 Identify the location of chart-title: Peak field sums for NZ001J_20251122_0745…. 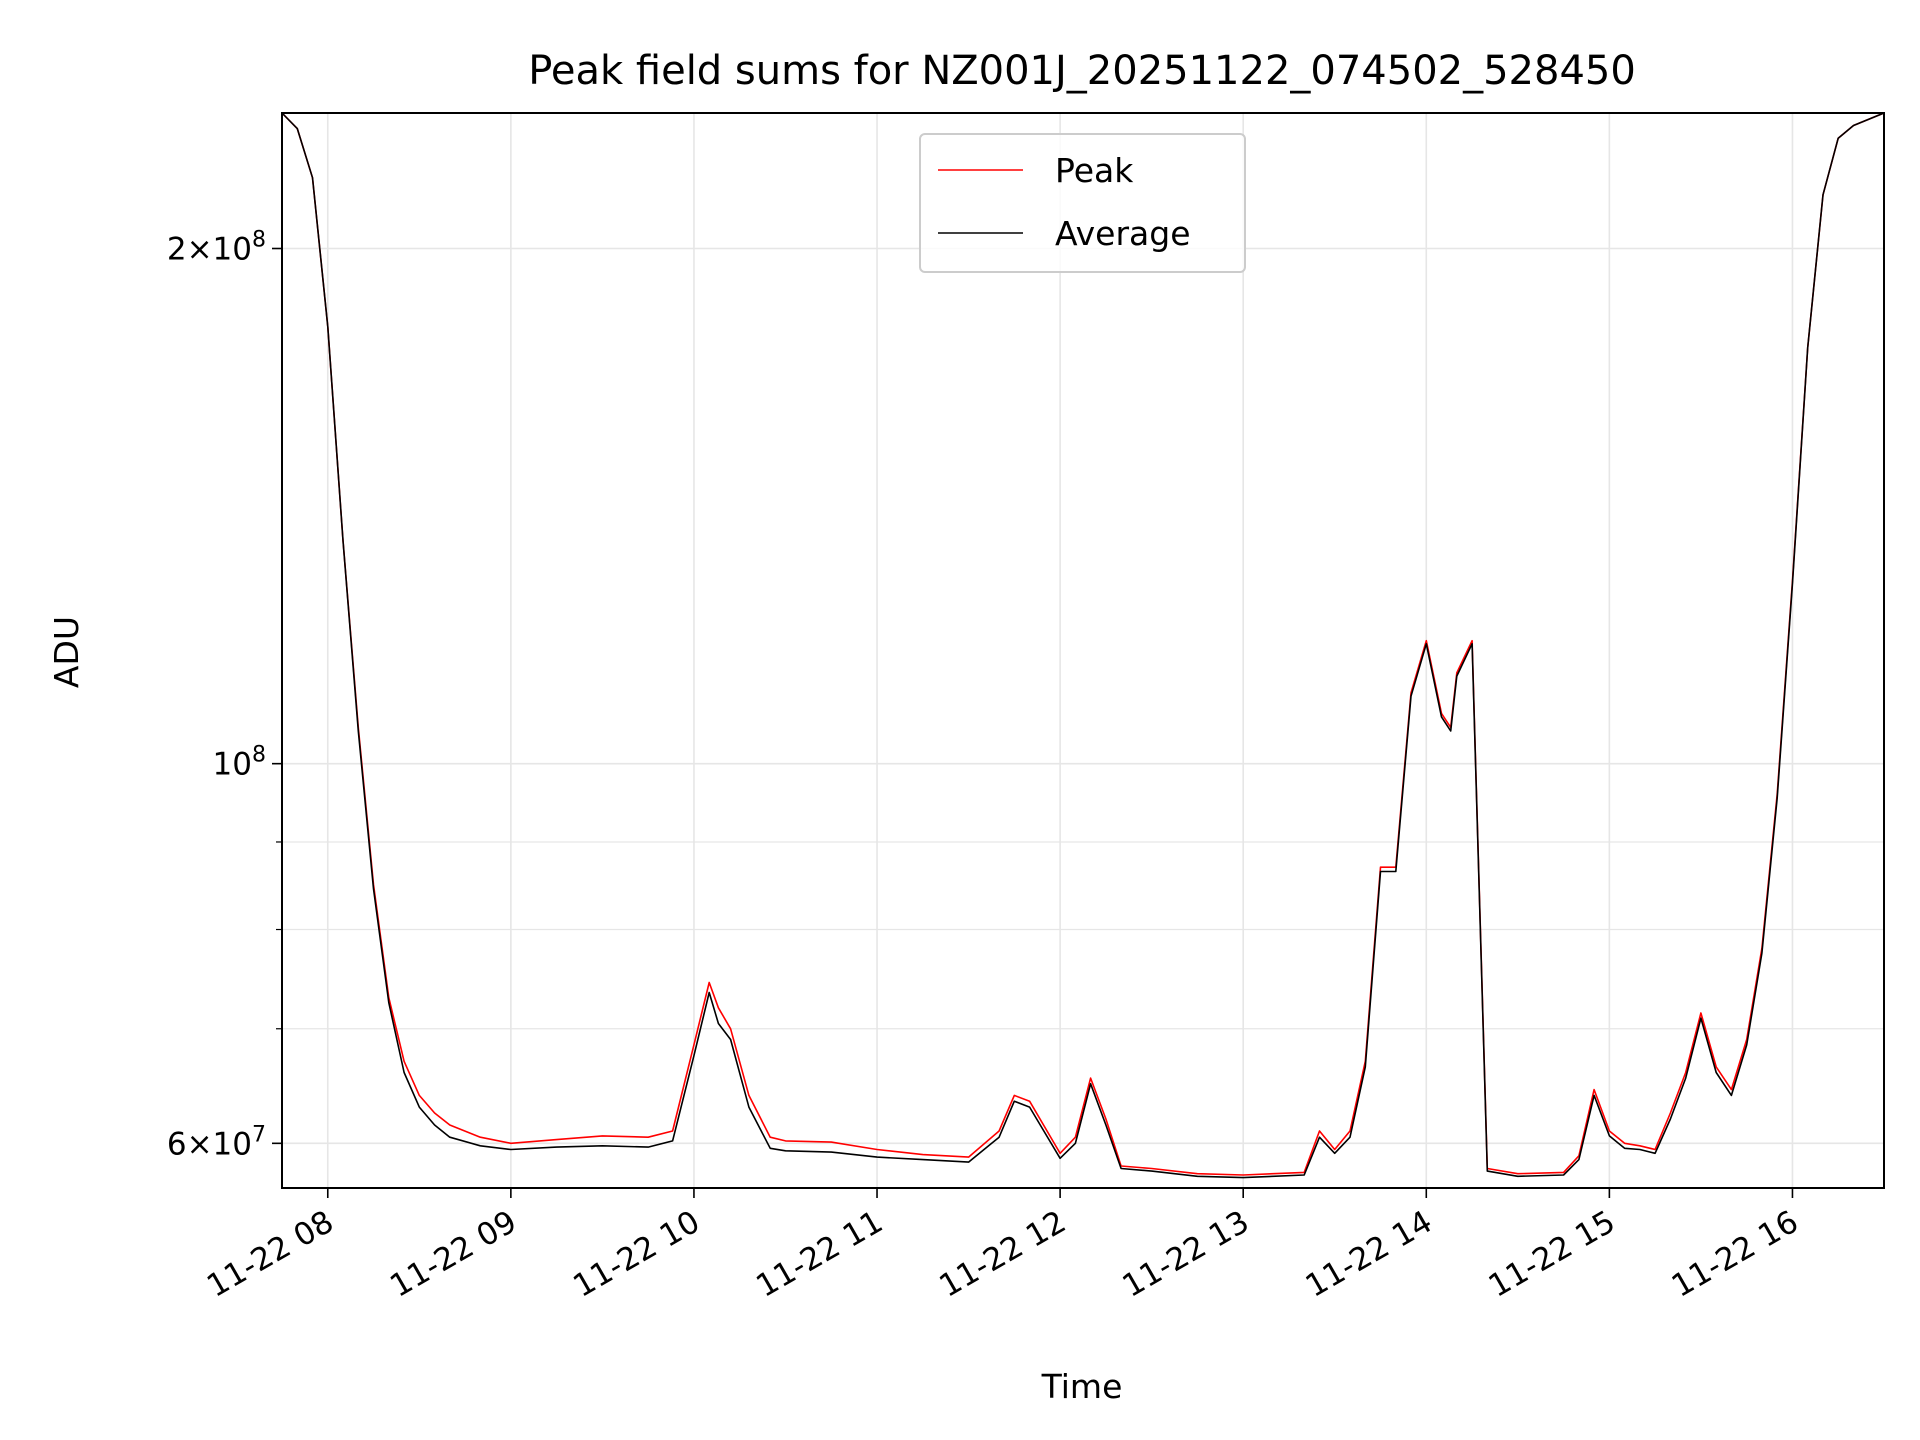
(1082, 71).